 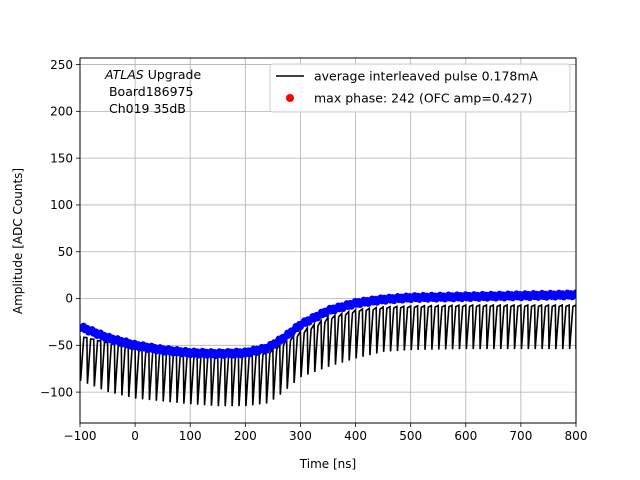 I want to click on x-tick-label: 800, so click(x=576, y=436).